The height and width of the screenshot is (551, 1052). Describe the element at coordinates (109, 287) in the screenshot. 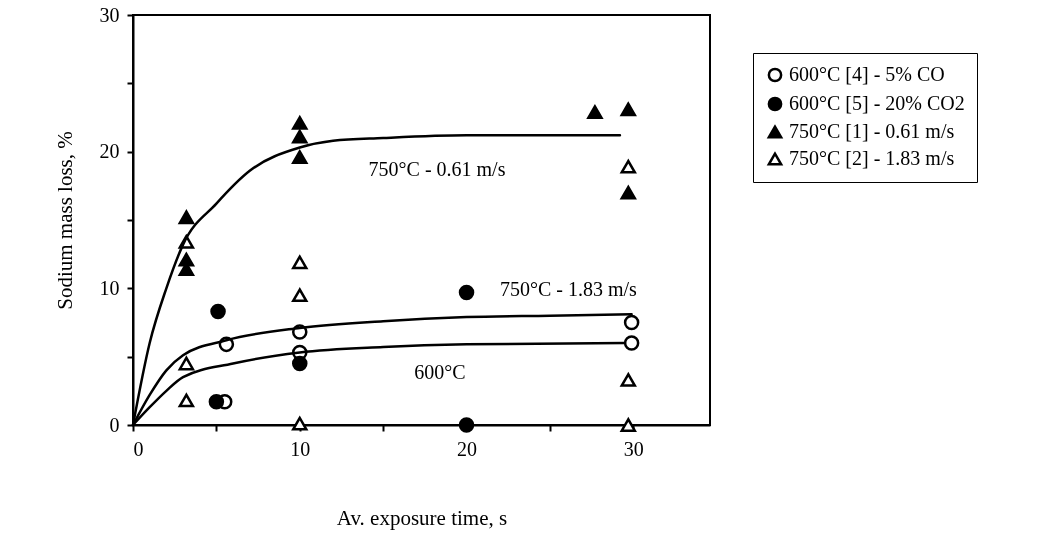

I see `y-tick-label: 10` at that location.